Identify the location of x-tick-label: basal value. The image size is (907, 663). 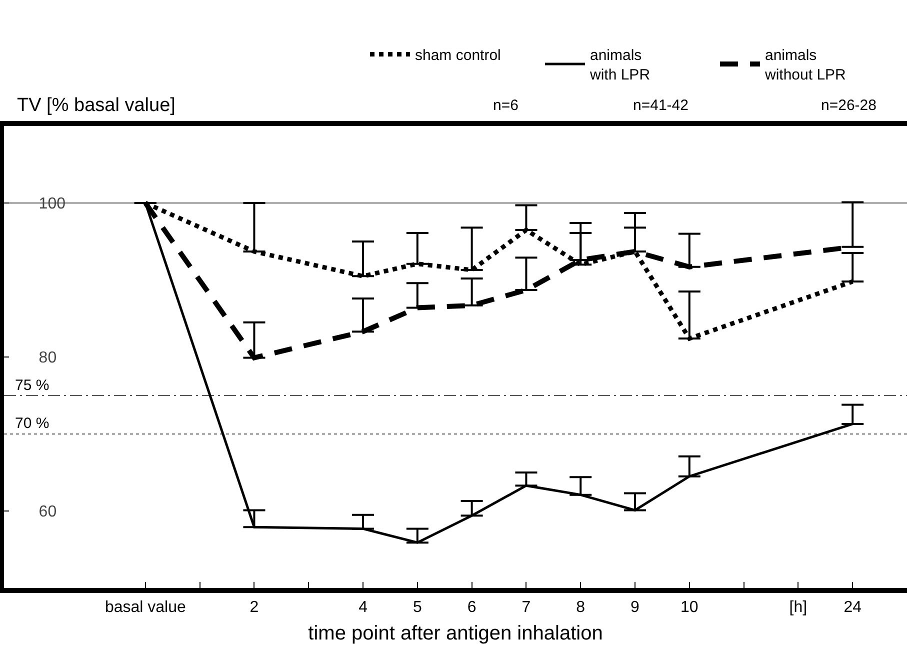
(145, 607).